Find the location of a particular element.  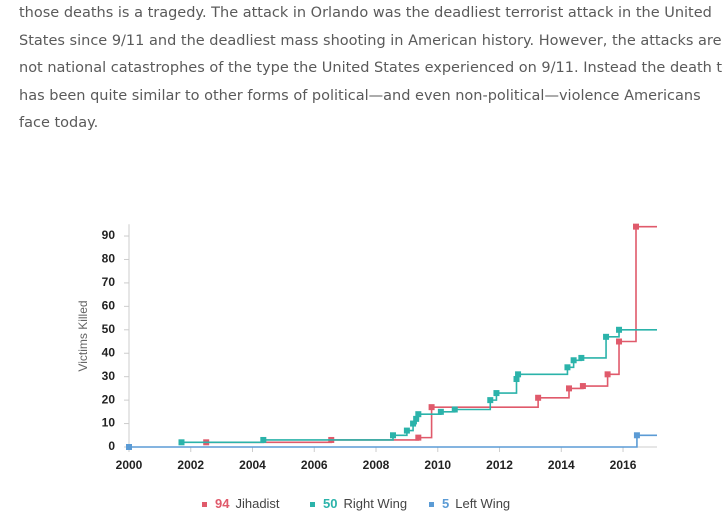

x-tick-label: 2002 is located at coordinates (190, 465).